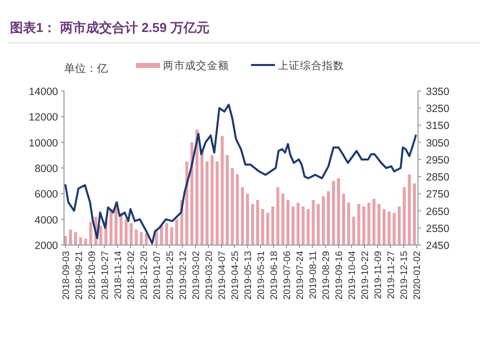 Image resolution: width=500 pixels, height=362 pixels. I want to click on x-tick-label: 2019-07-24, so click(300, 275).